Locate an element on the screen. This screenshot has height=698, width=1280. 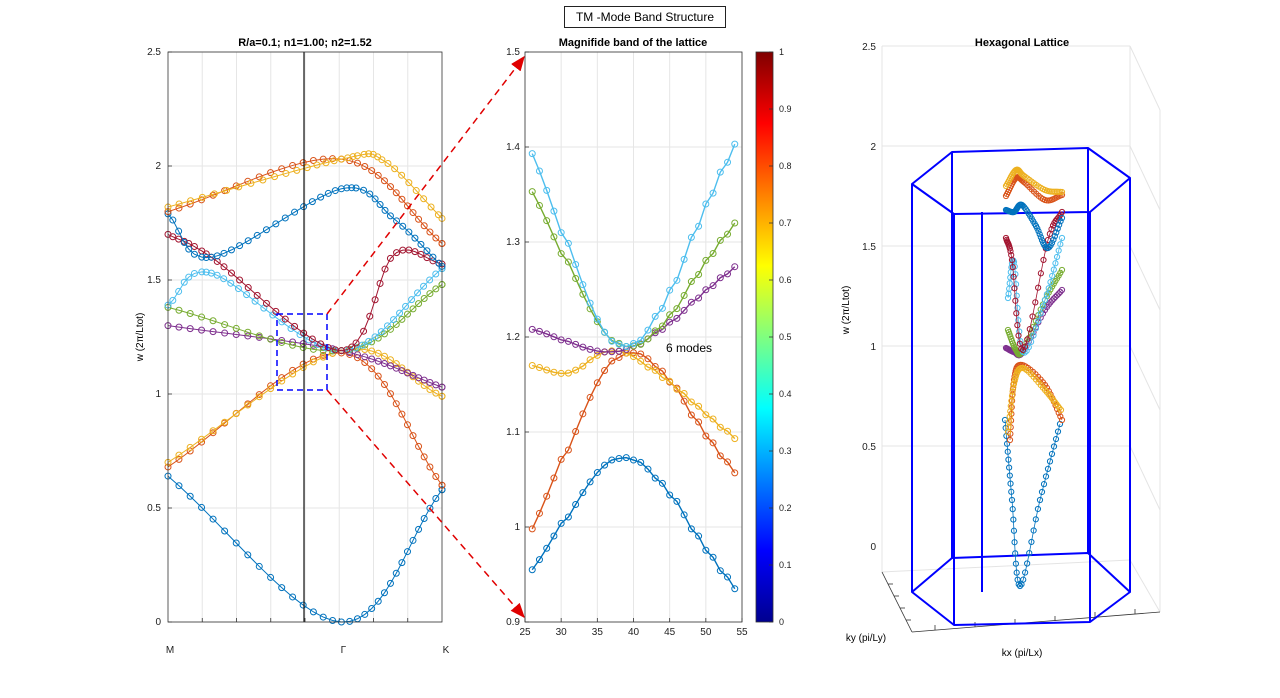
magnified-plot-y-tick-label: 1.4 is located at coordinates (513, 147).